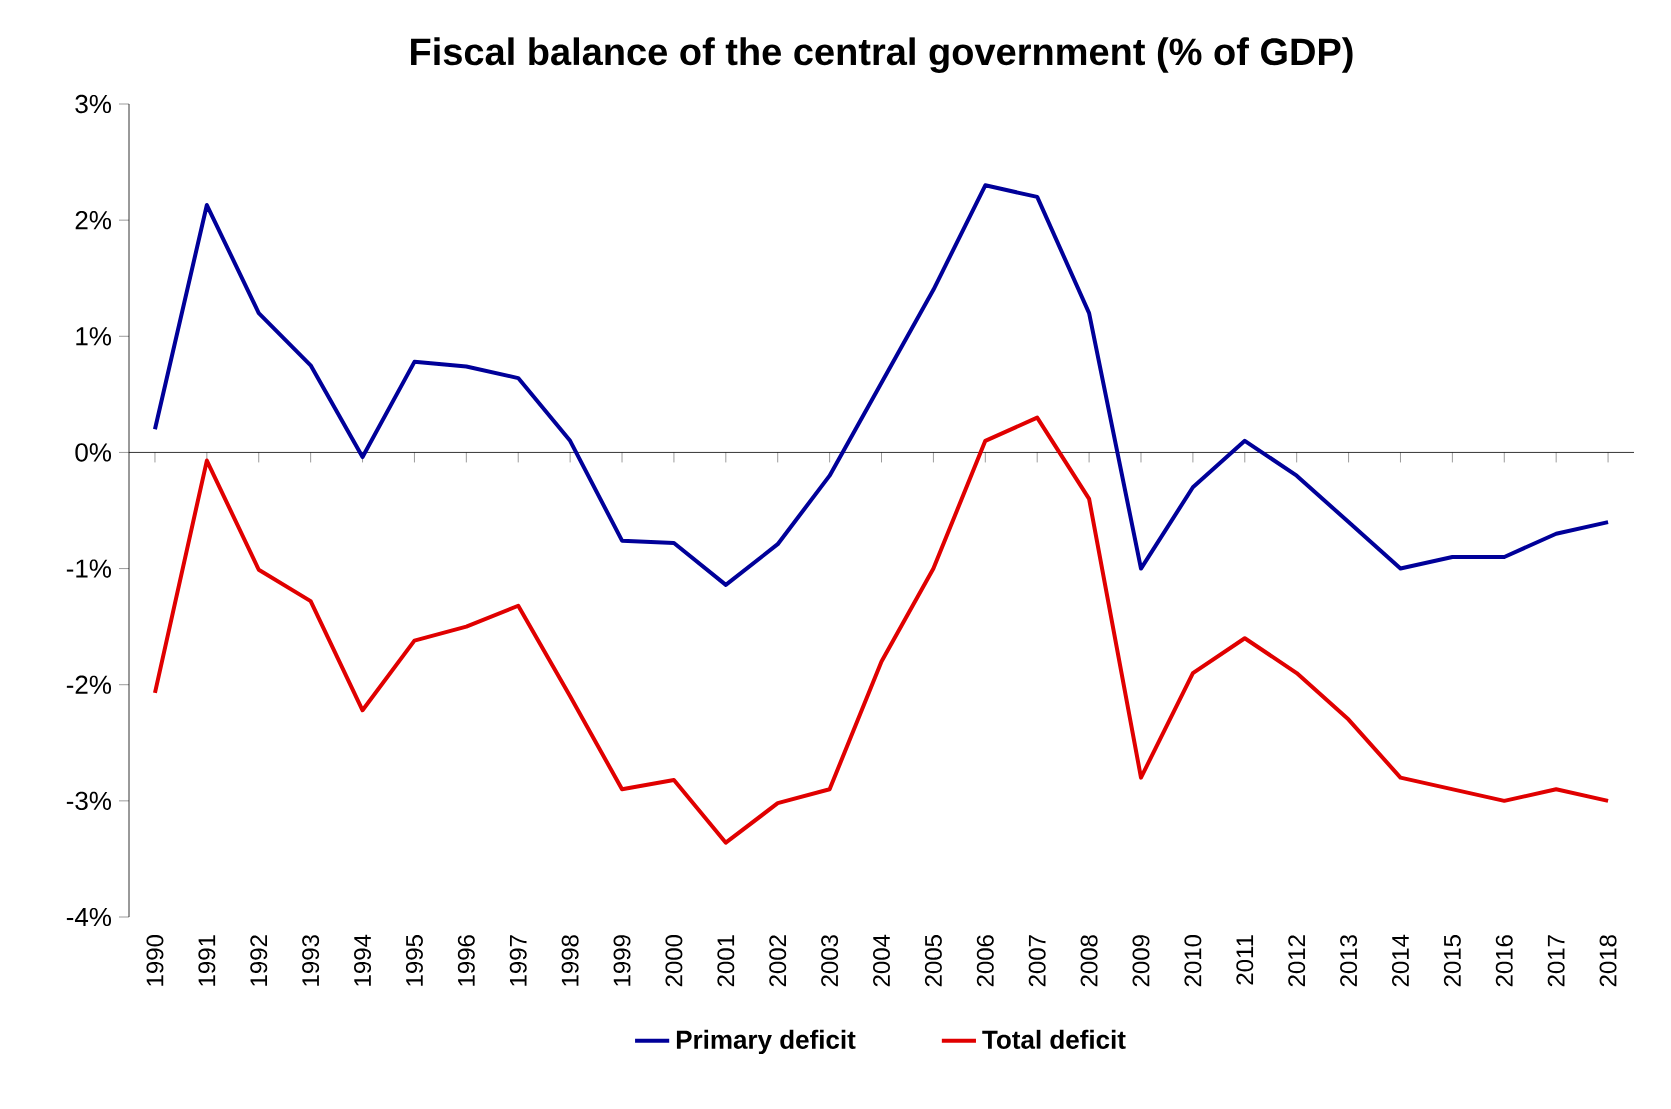 The image size is (1671, 1109). What do you see at coordinates (1556, 961) in the screenshot?
I see `x-tick-label: 2017` at bounding box center [1556, 961].